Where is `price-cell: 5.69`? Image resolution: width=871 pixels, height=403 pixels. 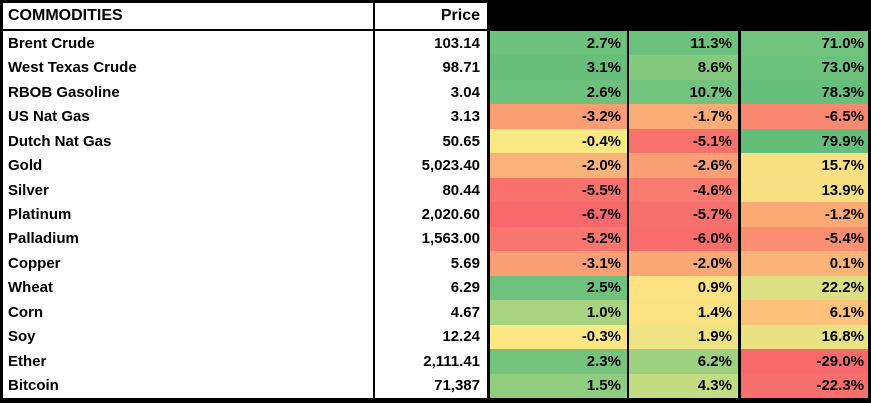 price-cell: 5.69 is located at coordinates (432, 263).